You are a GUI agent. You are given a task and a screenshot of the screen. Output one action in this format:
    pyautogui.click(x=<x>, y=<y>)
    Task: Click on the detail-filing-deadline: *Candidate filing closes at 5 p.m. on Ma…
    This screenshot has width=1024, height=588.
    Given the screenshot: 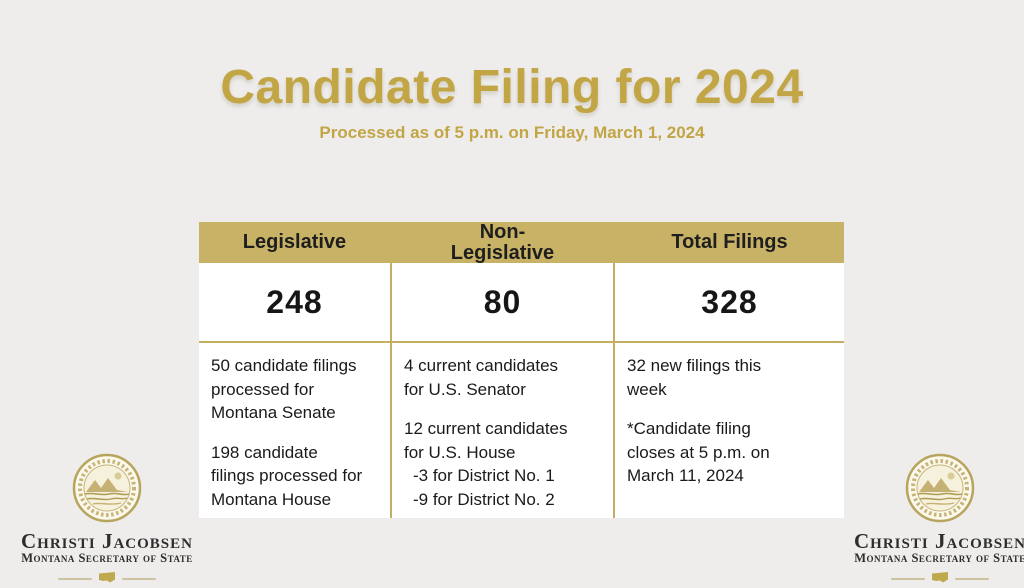 What is the action you would take?
    pyautogui.click(x=698, y=452)
    